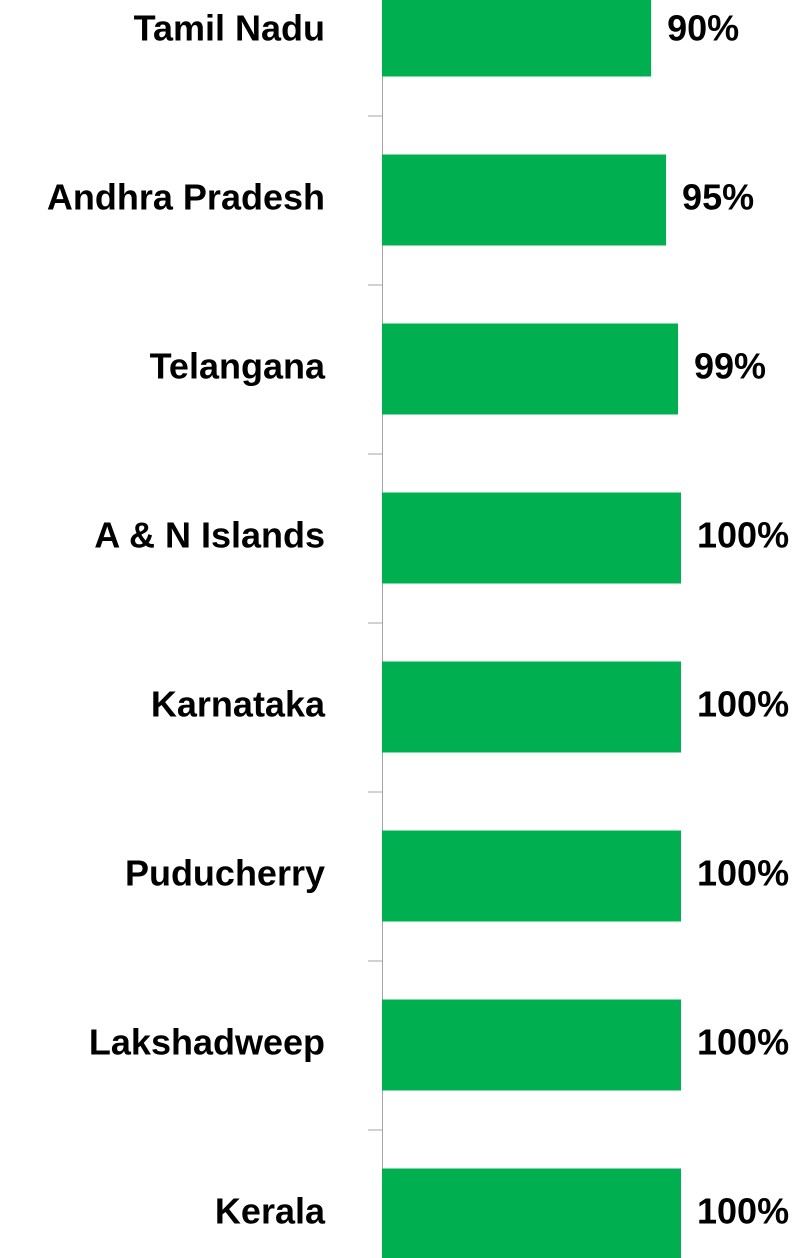 This screenshot has height=1258, width=809. What do you see at coordinates (209, 535) in the screenshot?
I see `y-tick-label: A & N Islands` at bounding box center [209, 535].